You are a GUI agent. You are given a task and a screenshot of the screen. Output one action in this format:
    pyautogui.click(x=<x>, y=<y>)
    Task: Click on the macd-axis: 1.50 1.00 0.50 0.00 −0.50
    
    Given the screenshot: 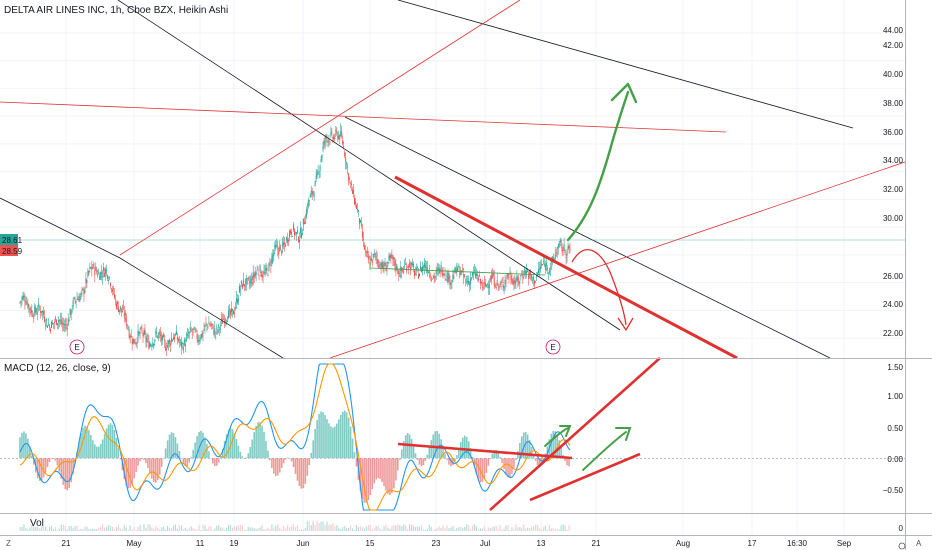 What is the action you would take?
    pyautogui.click(x=893, y=429)
    